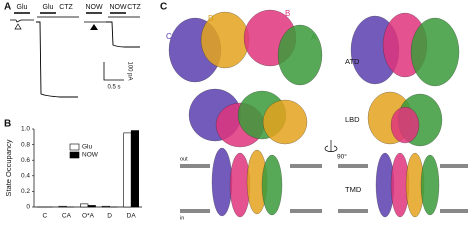 Image resolution: width=474 pixels, height=240 pixels. Describe the element at coordinates (109, 216) in the screenshot. I see `x-tick-label: D` at that location.